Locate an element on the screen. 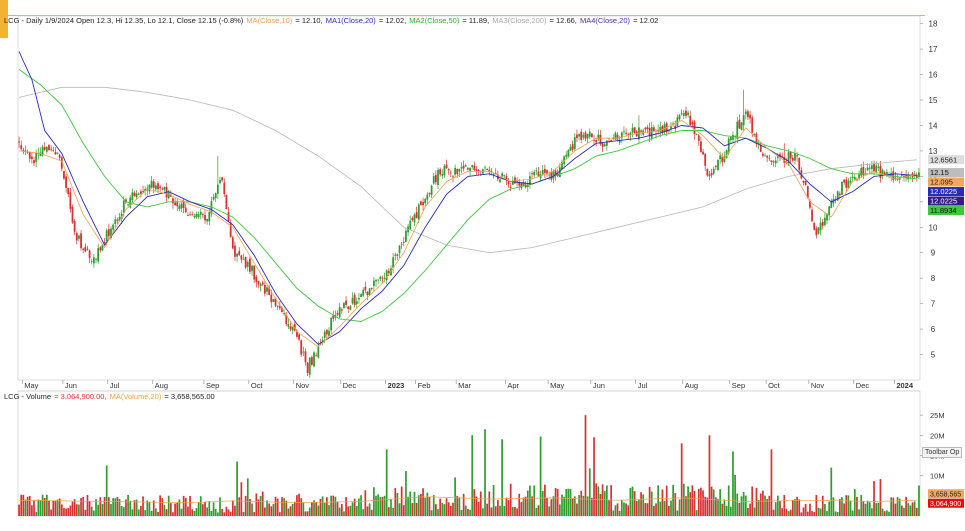  price-tag-label: 12.15 is located at coordinates (939, 172).